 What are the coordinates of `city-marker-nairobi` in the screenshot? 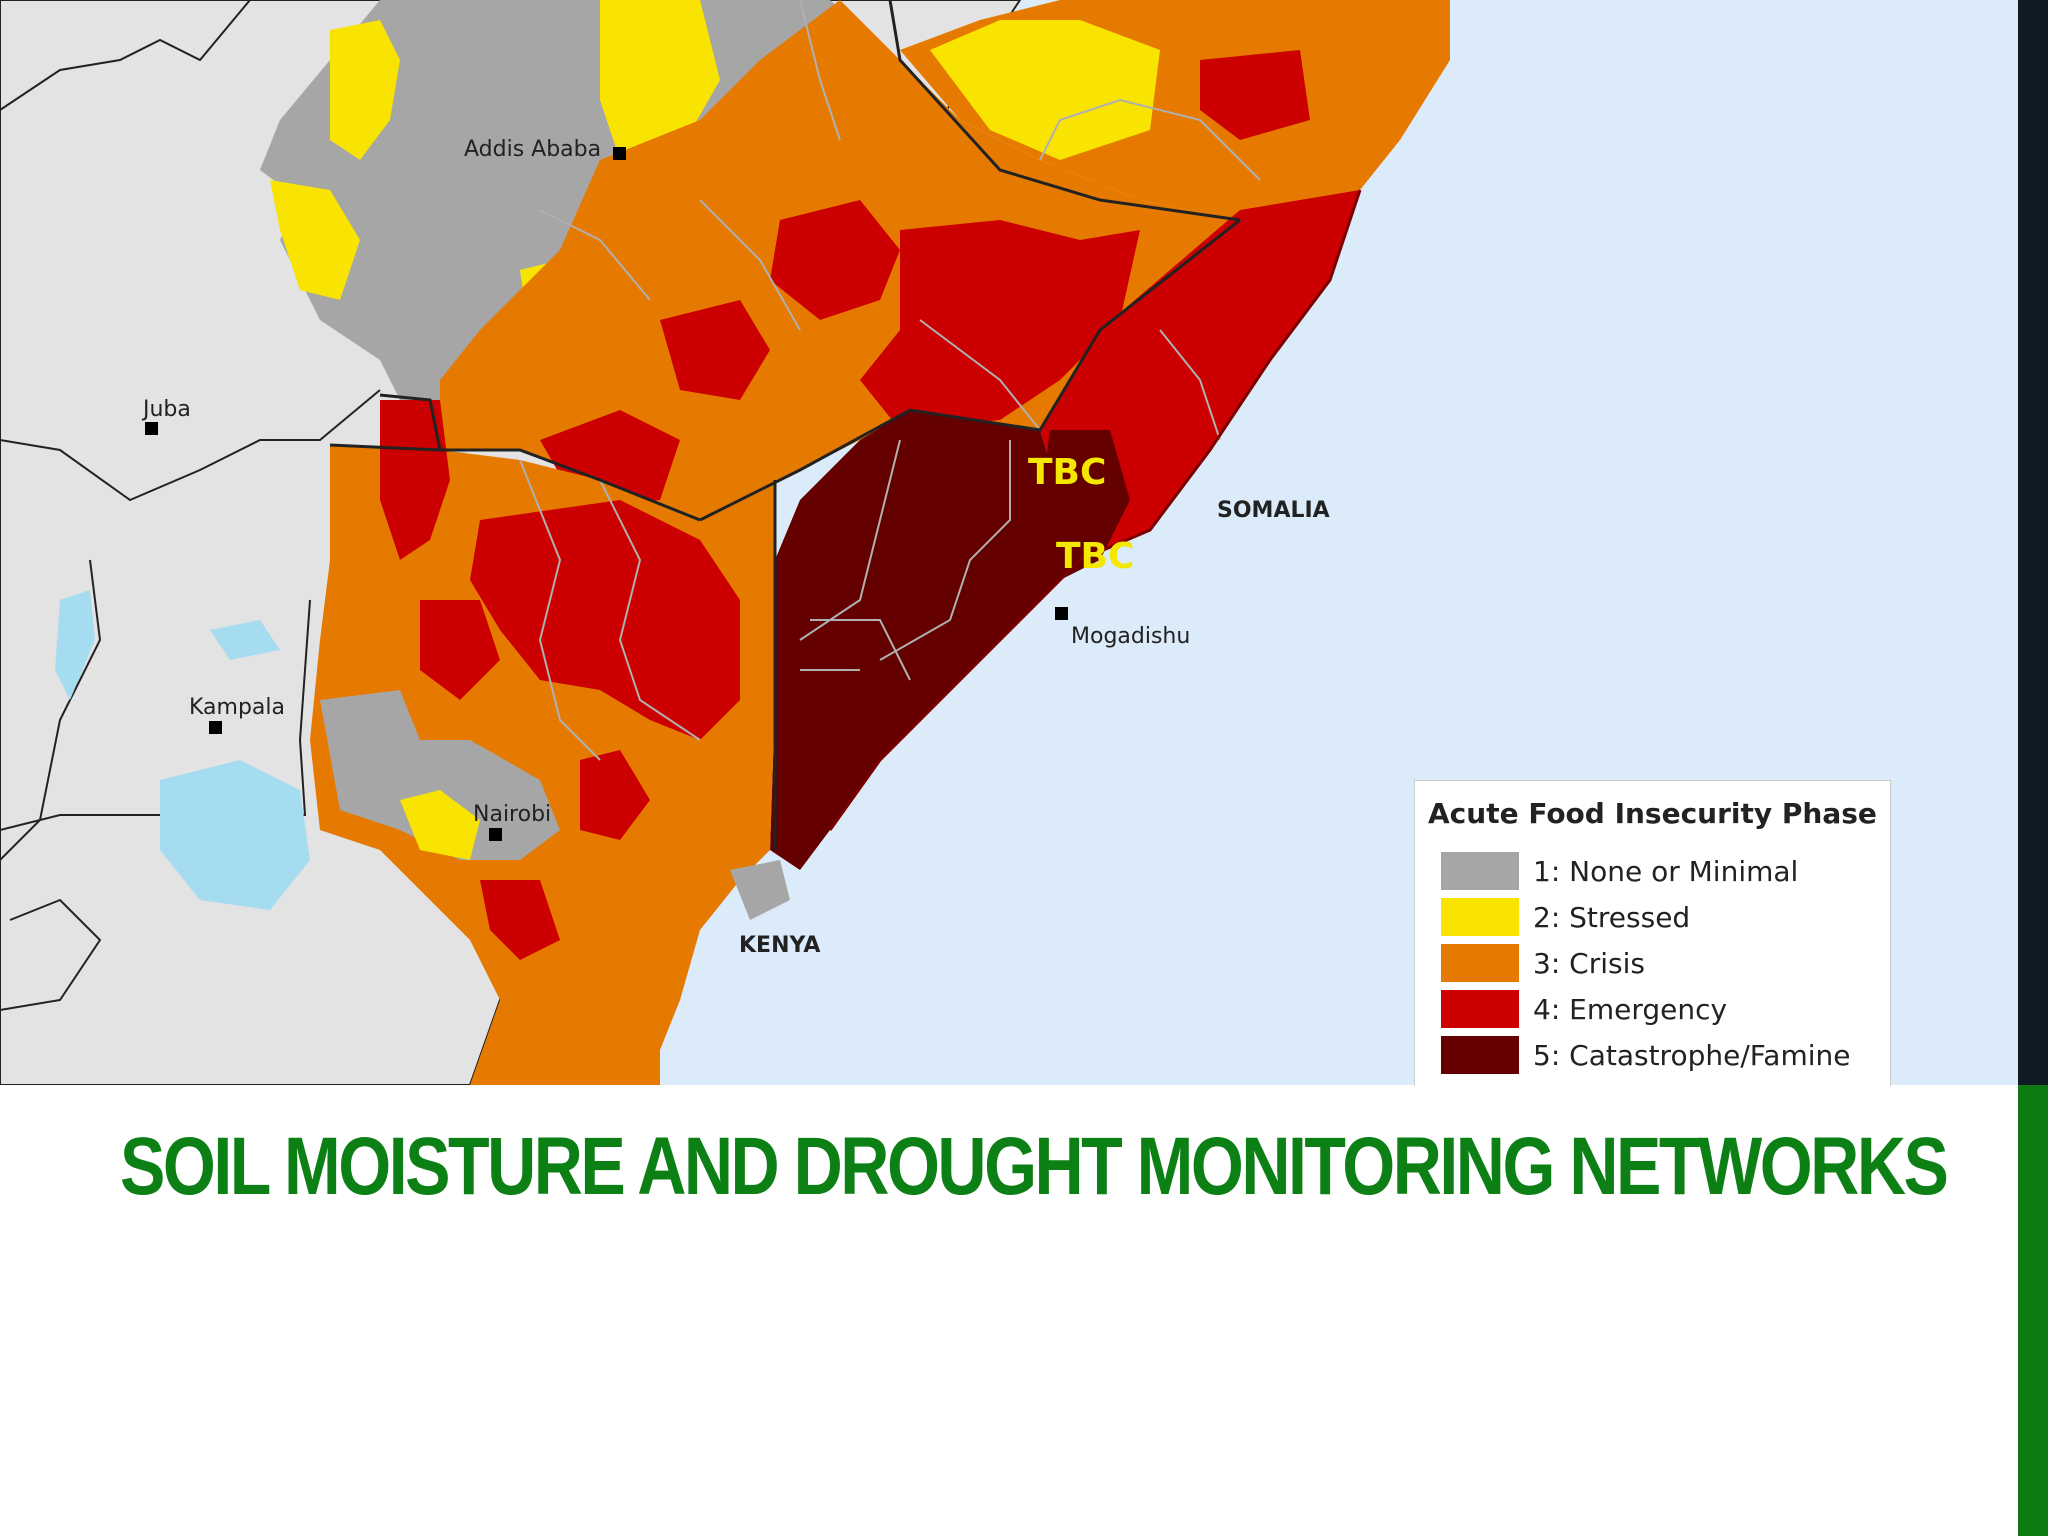 It's located at (495, 834).